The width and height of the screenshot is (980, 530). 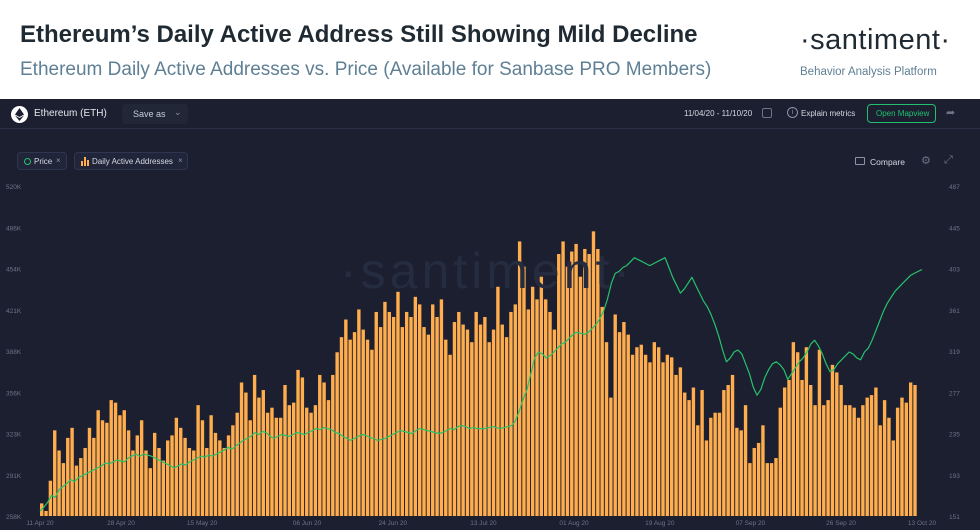 I want to click on x-tick-label: 15 May 20, so click(x=202, y=523).